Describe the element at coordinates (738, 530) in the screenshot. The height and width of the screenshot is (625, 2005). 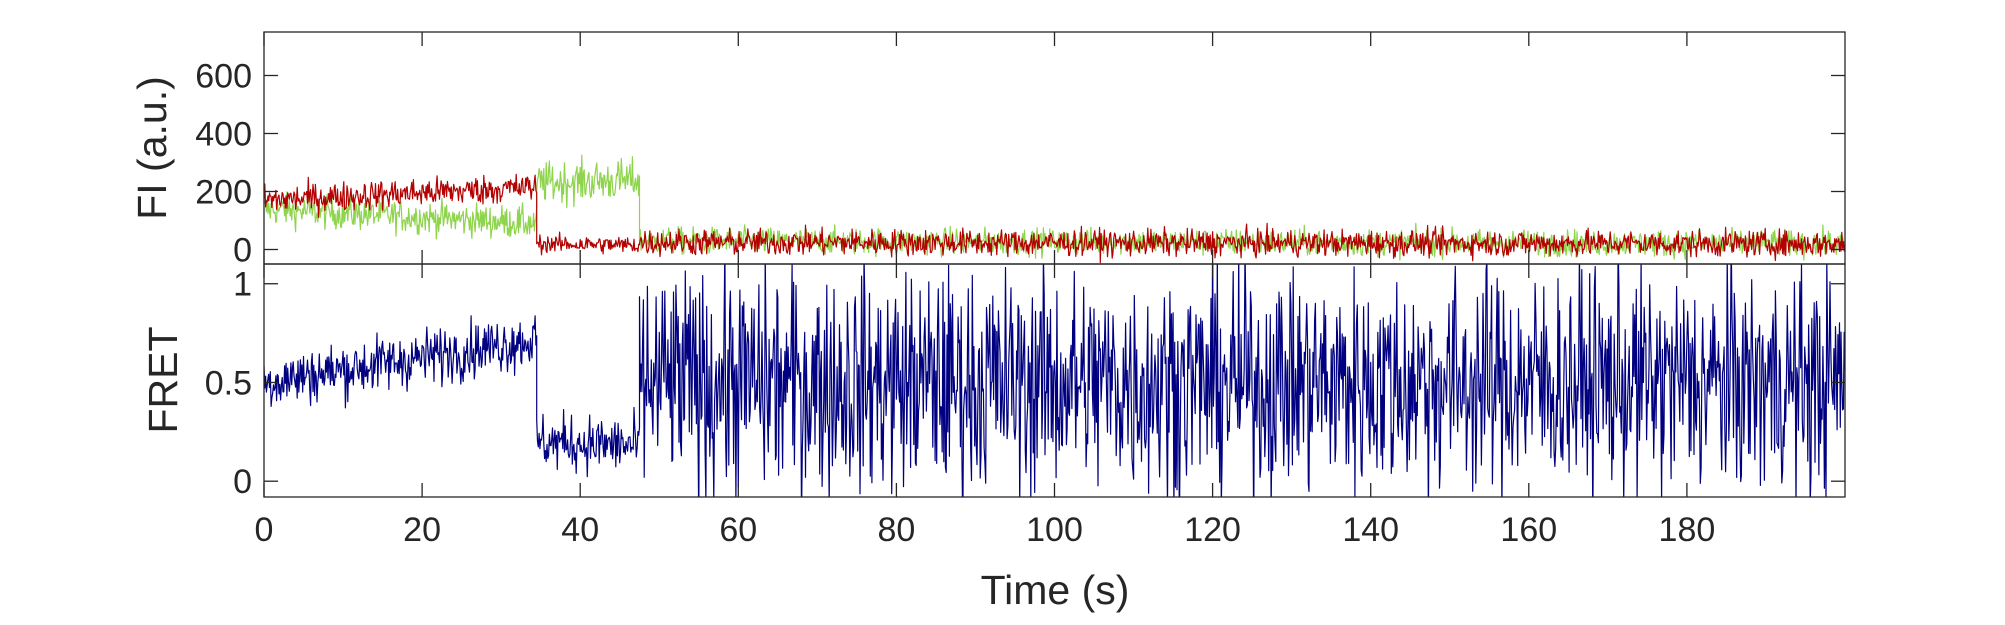
I see `x-tick-label: 60` at that location.